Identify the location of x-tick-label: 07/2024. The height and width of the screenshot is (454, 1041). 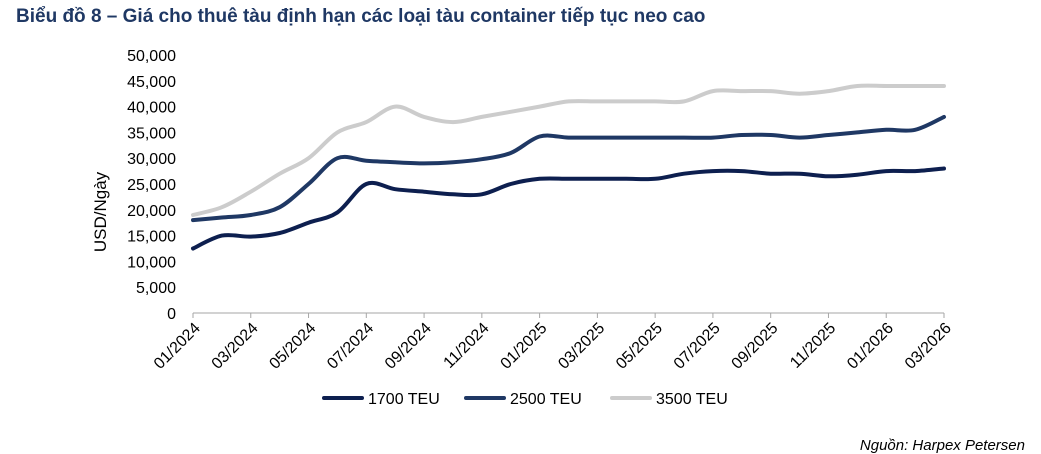
(350, 346).